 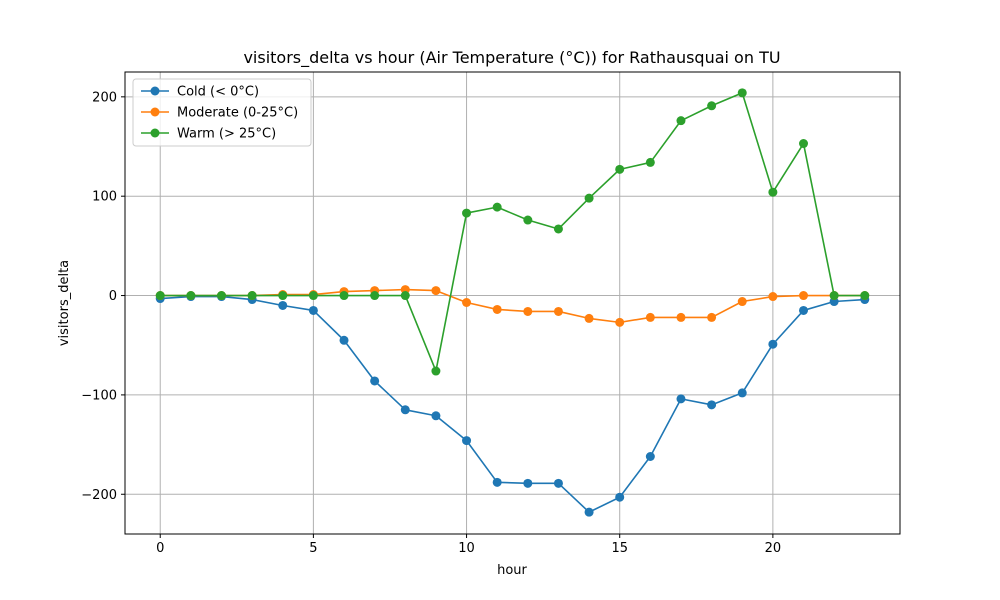 What do you see at coordinates (99, 395) in the screenshot?
I see `y-tick-label: −100` at bounding box center [99, 395].